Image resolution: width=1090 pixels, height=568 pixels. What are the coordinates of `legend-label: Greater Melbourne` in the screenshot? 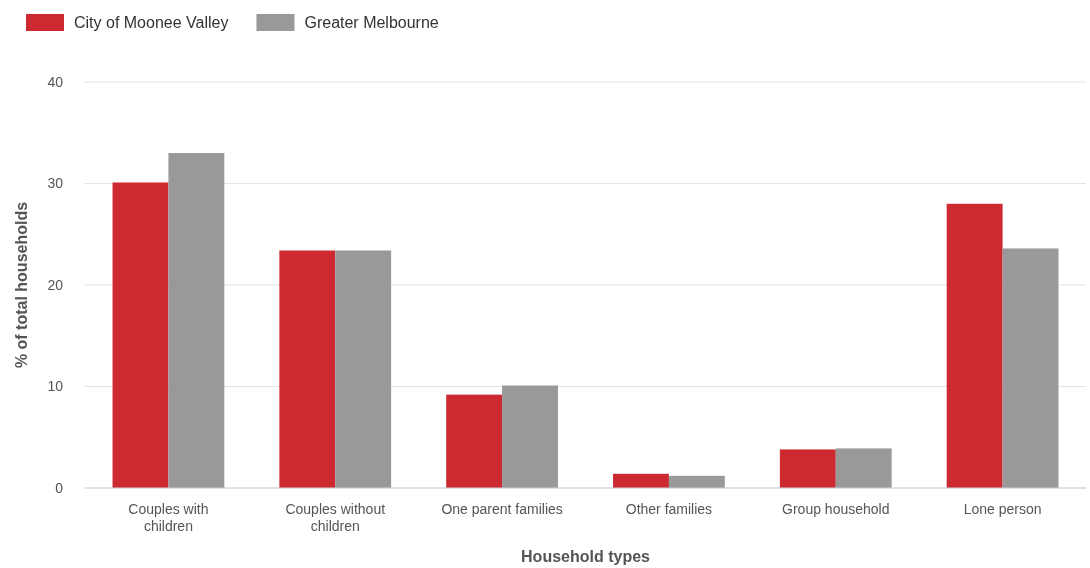 It's located at (371, 22).